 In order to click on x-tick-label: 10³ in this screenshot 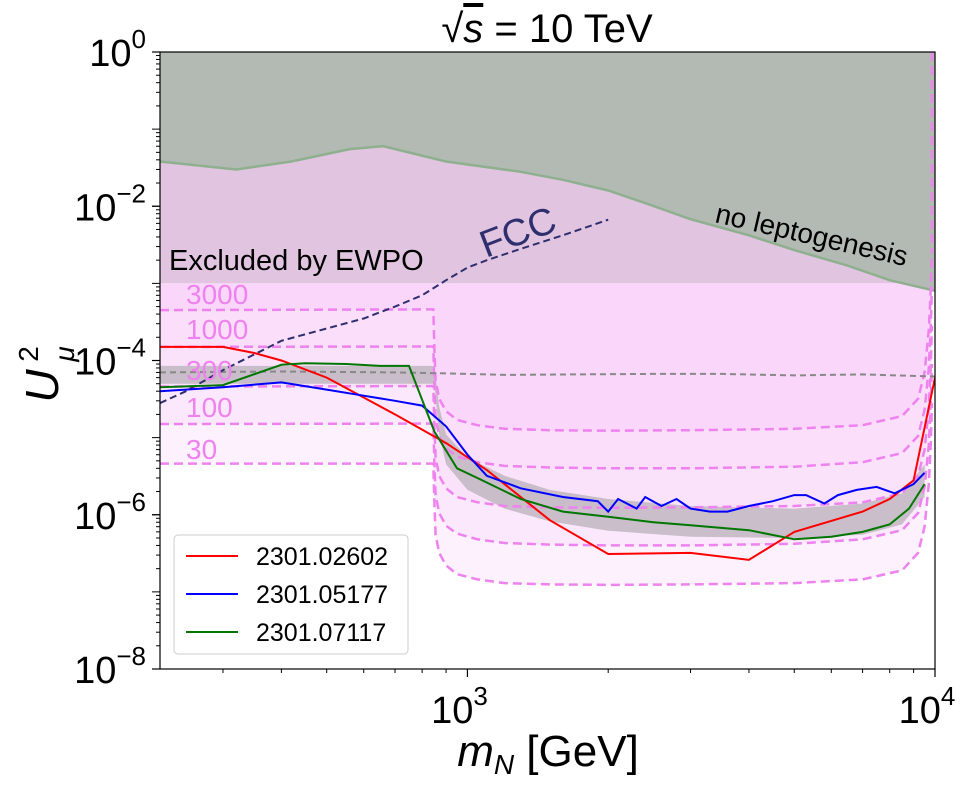, I will do `click(459, 706)`.